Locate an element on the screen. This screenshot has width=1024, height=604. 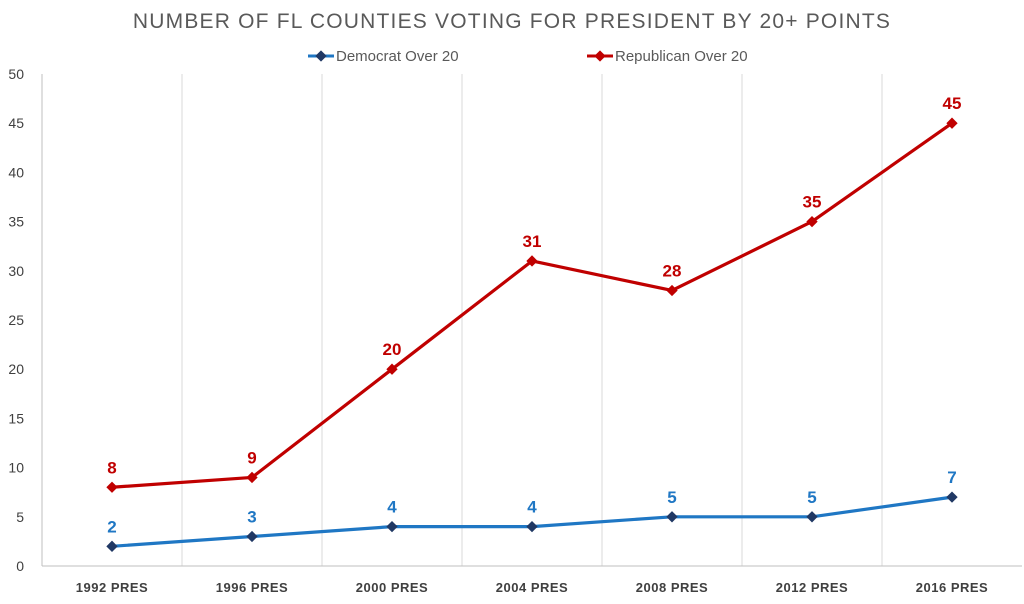
legend-item: Democrat Over 20 is located at coordinates (383, 56).